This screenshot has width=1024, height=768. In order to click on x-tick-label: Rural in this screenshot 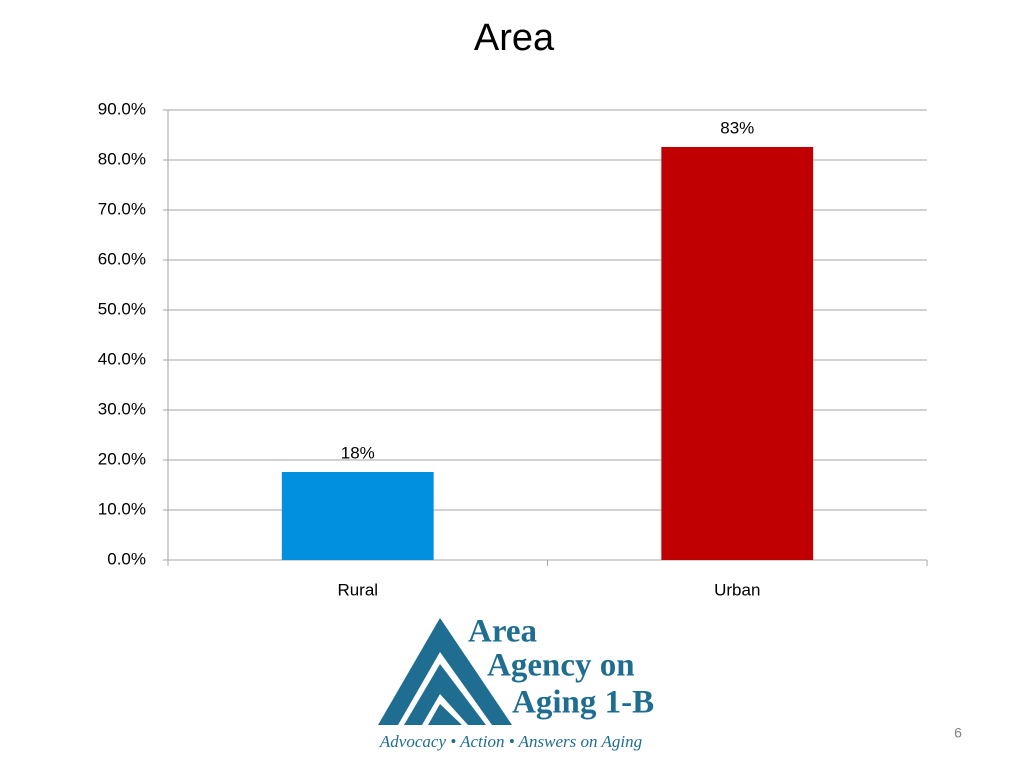, I will do `click(357, 589)`.